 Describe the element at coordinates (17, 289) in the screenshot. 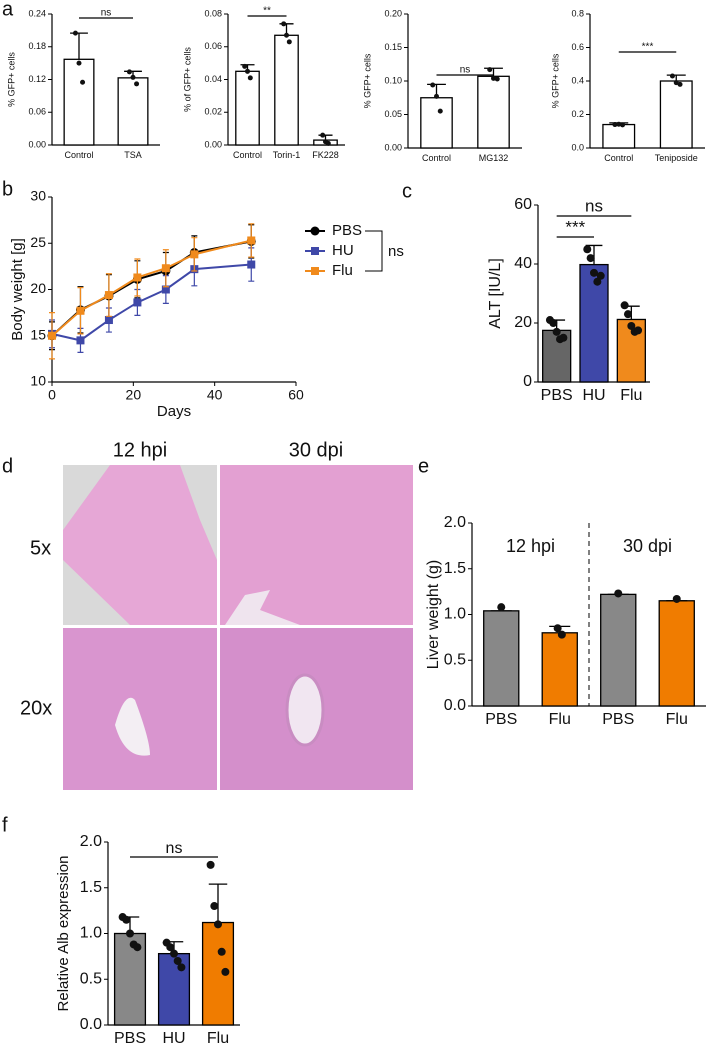

I see `y-axis-label: Body weight [g]` at that location.